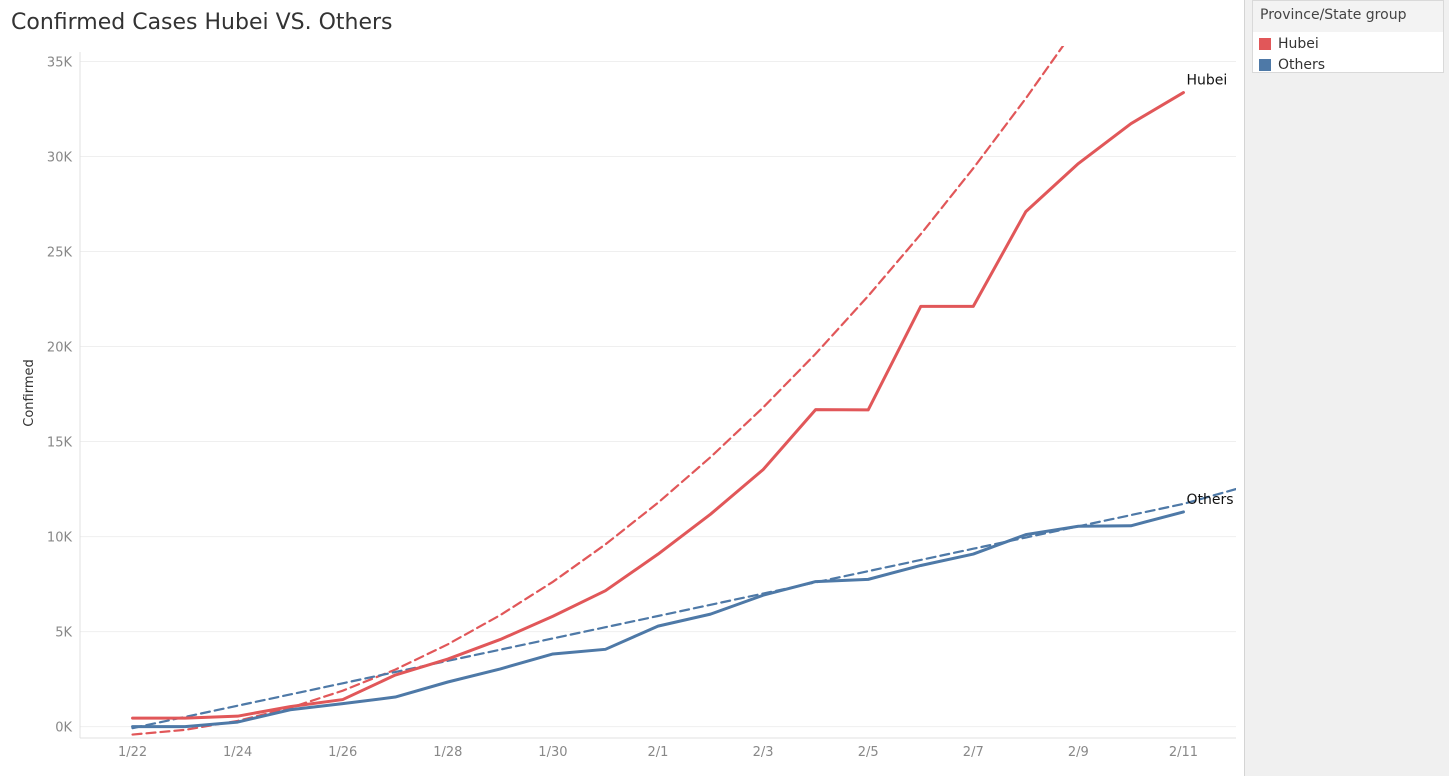 The image size is (1449, 776). I want to click on others-end-label: Others, so click(1209, 500).